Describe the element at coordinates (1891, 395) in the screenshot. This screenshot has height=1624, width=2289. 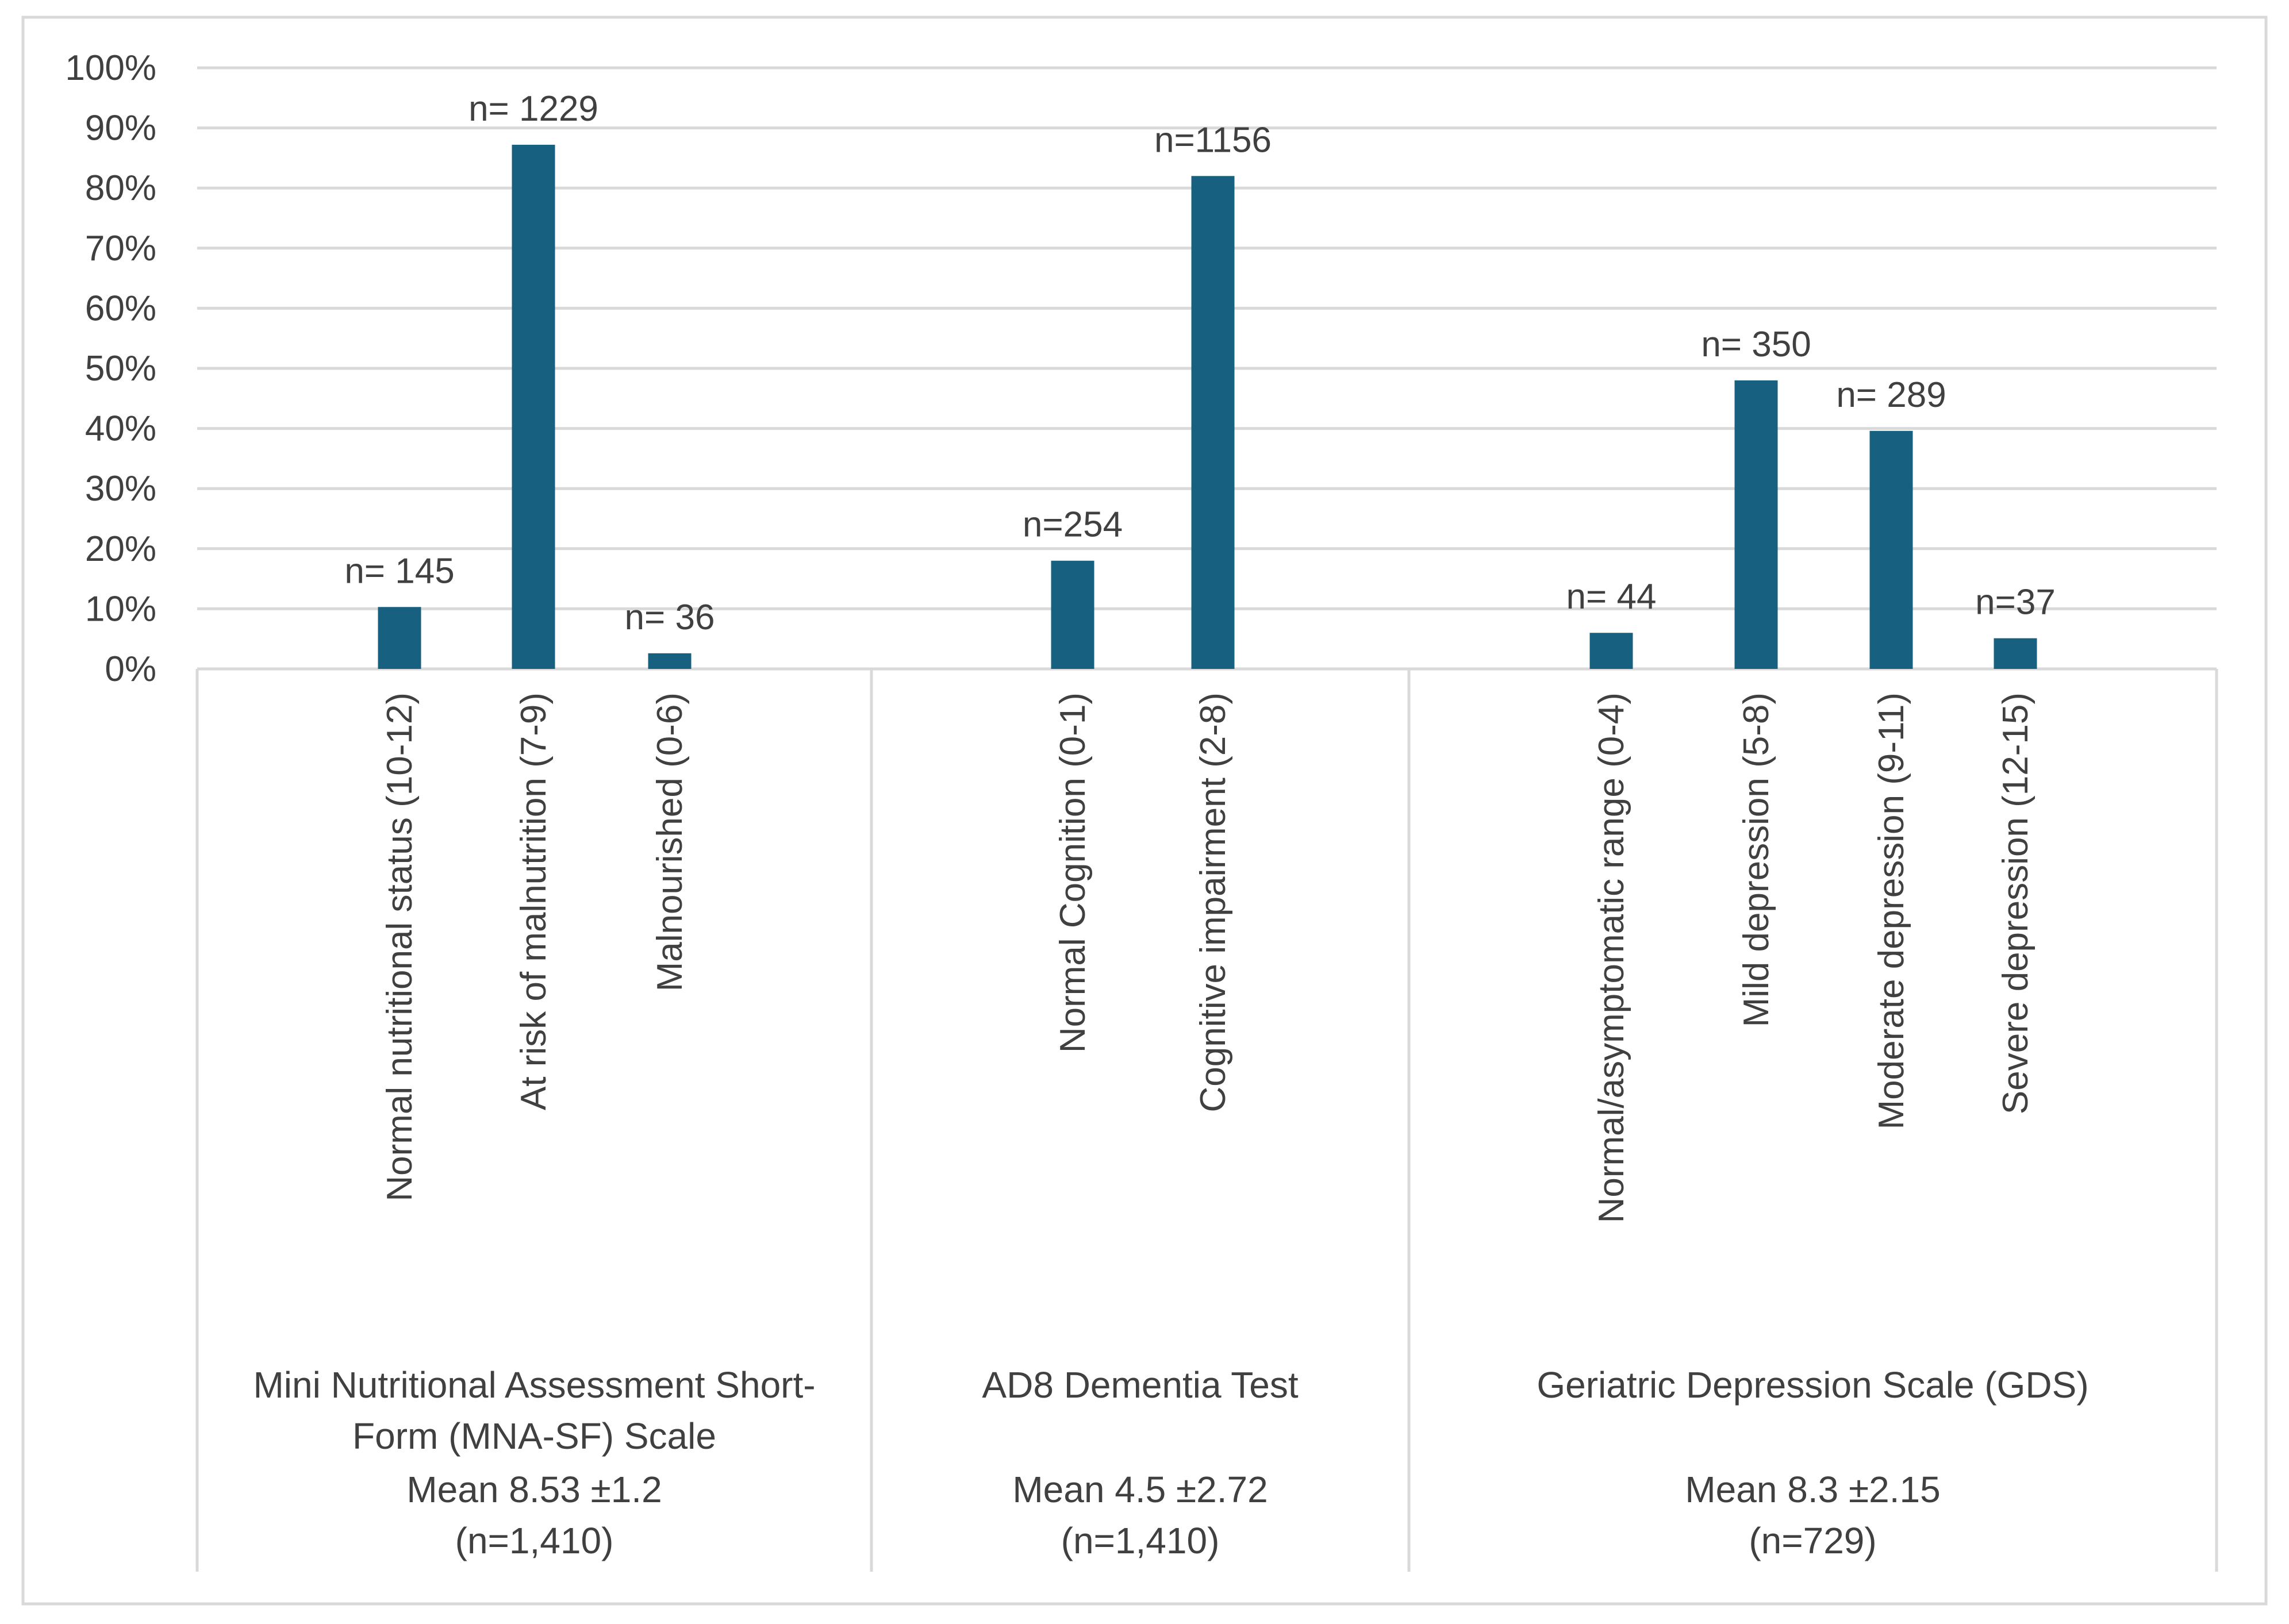
I see `data-label: n= 289` at that location.